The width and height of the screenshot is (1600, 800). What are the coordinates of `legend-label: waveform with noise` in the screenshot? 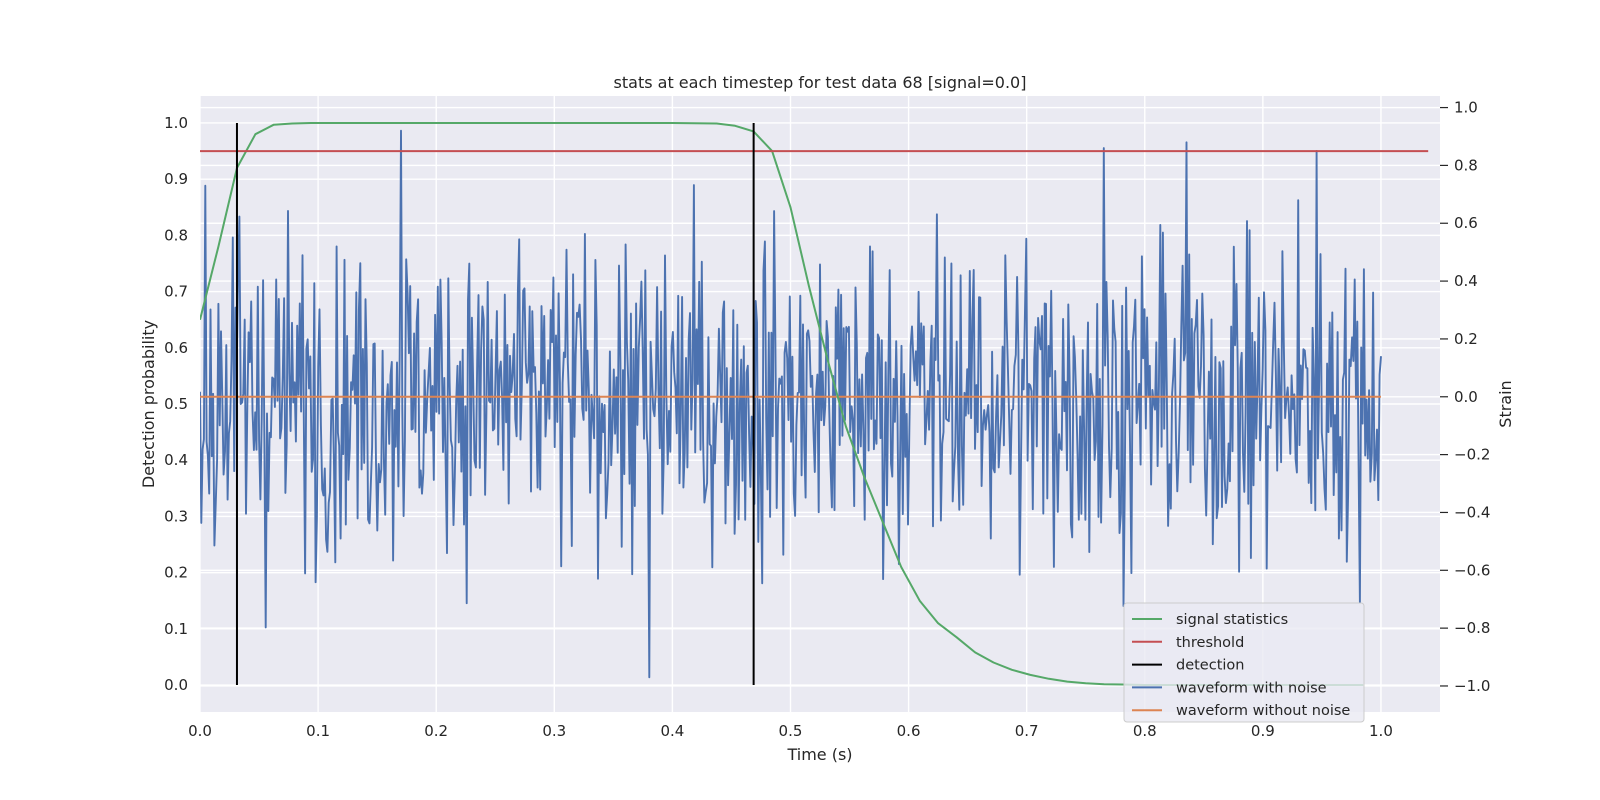 It's located at (1251, 688).